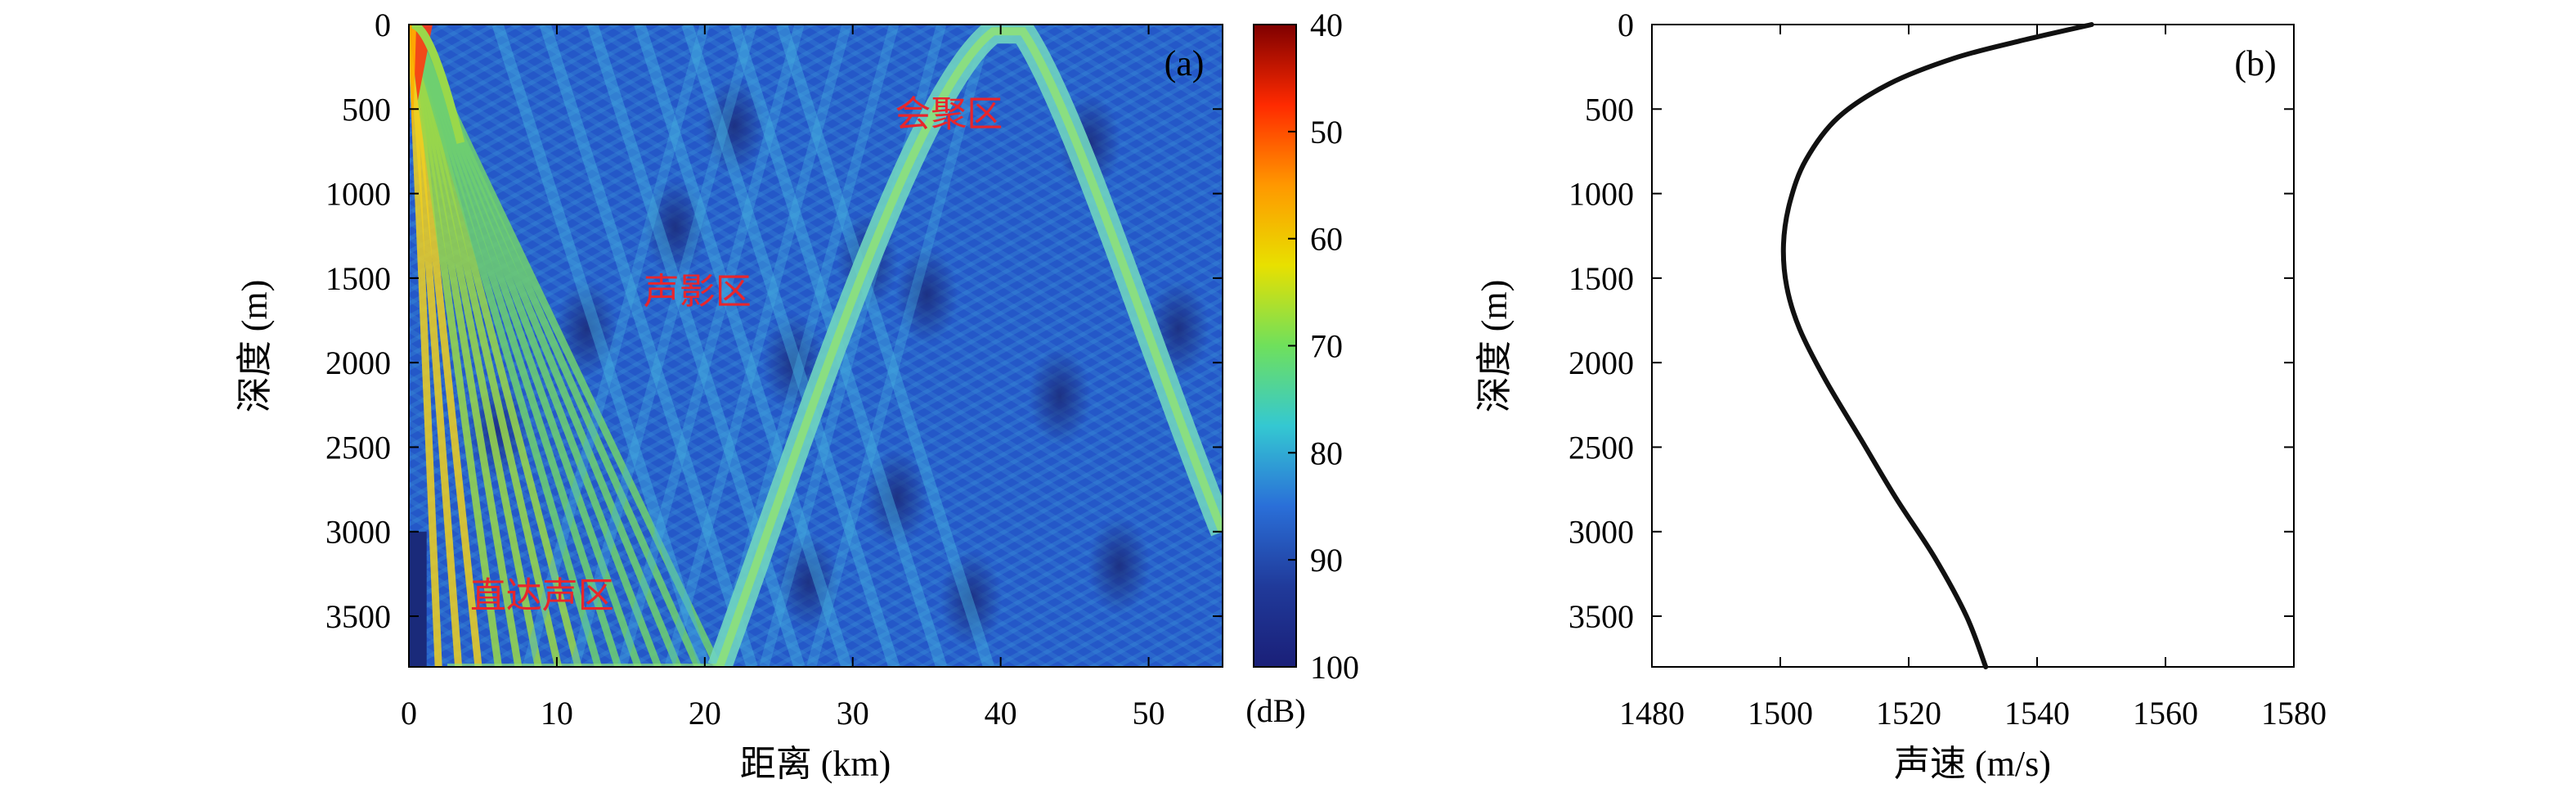  Describe the element at coordinates (557, 713) in the screenshot. I see `x-tick-label: 10` at that location.